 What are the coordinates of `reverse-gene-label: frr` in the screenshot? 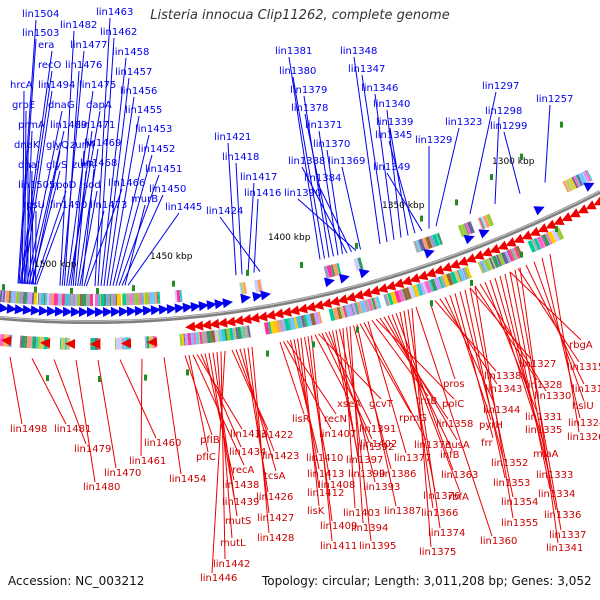 It's located at (487, 443).